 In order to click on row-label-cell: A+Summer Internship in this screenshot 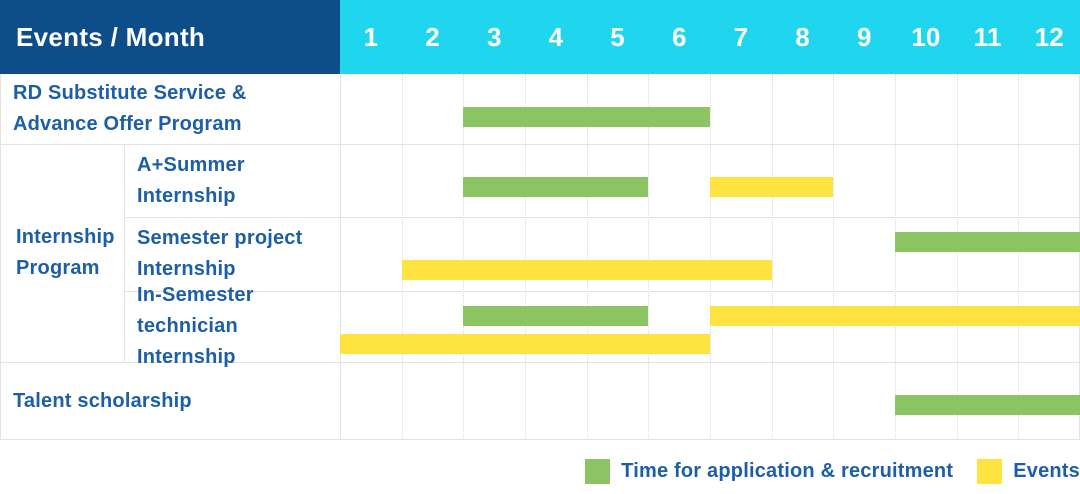, I will do `click(232, 180)`.